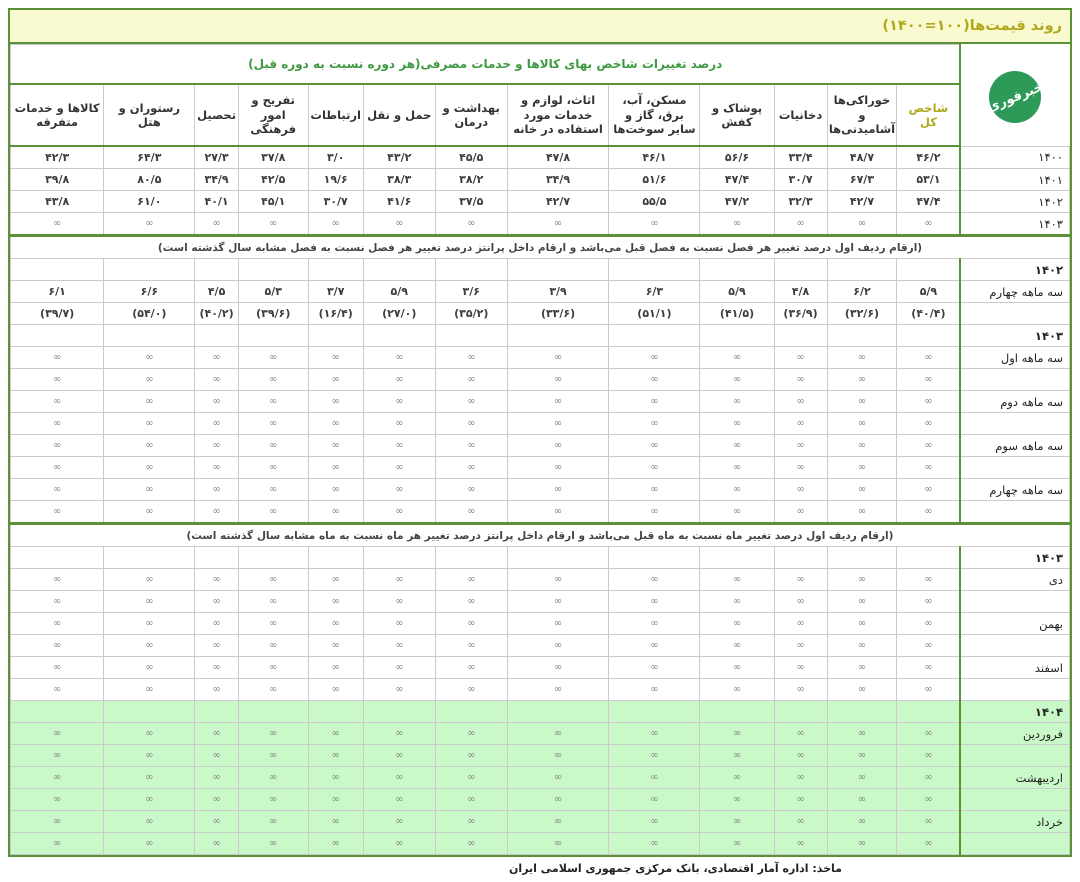  I want to click on value-cell: (۳۹/۷), so click(57, 313).